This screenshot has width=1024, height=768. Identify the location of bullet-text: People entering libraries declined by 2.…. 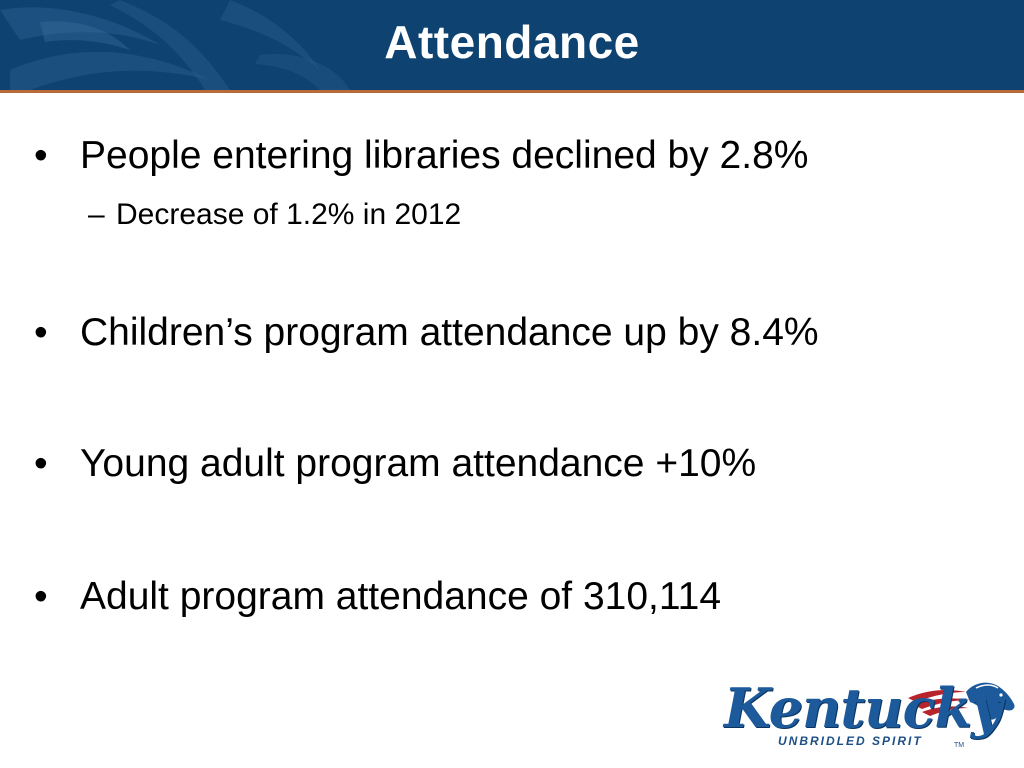
(444, 155).